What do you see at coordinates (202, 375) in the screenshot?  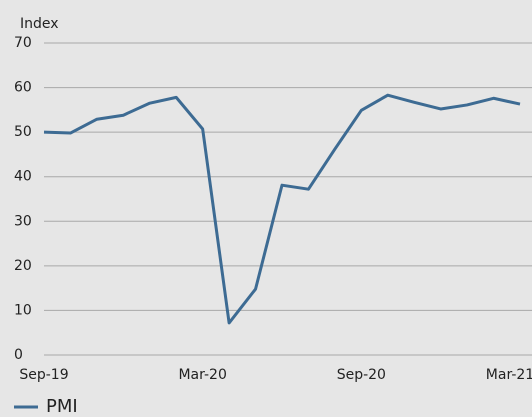 I see `x-tick-label: Mar-20` at bounding box center [202, 375].